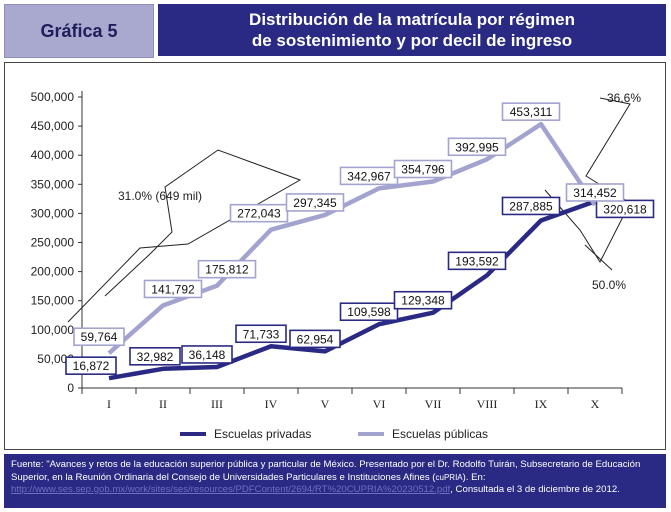 The width and height of the screenshot is (671, 512). I want to click on data-label: 109,598, so click(369, 312).